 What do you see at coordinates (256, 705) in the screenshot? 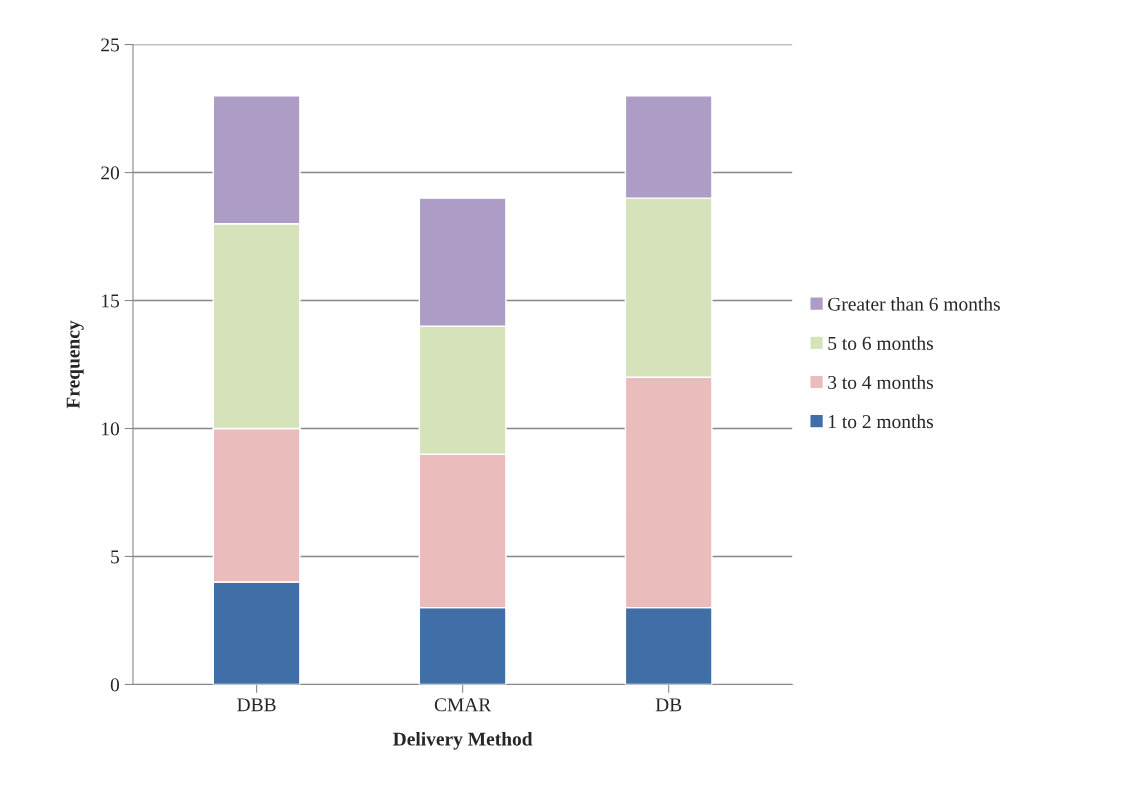
I see `x-tick-label: DBB` at bounding box center [256, 705].